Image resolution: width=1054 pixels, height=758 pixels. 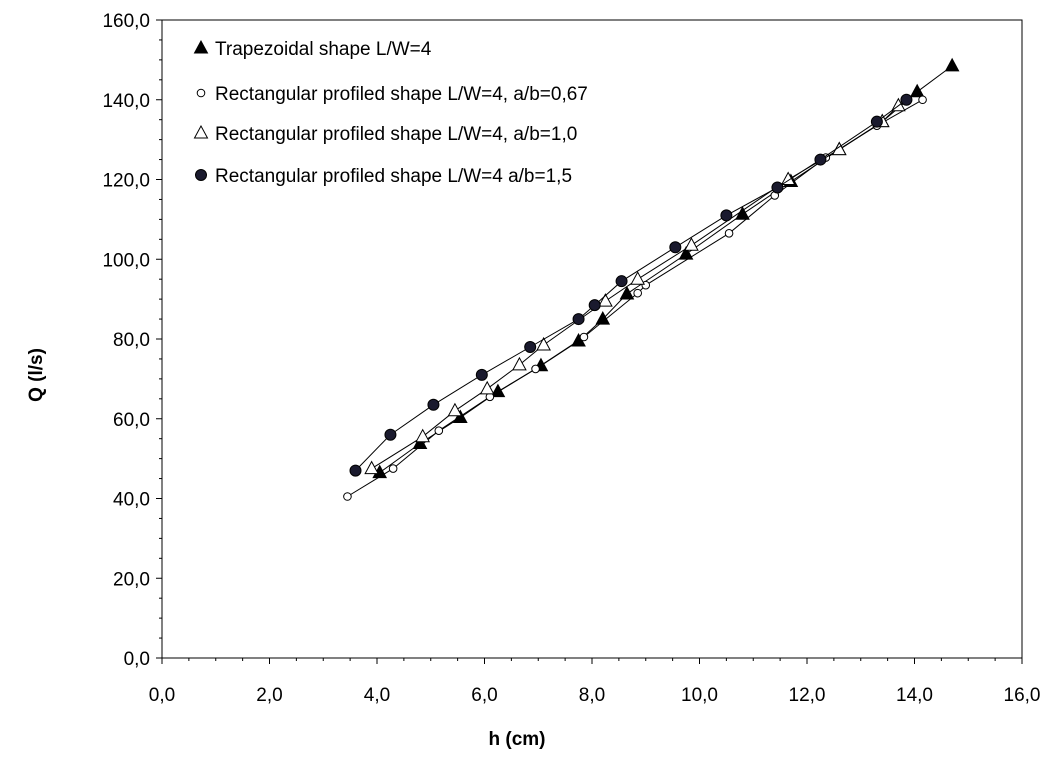 What do you see at coordinates (914, 695) in the screenshot?
I see `x-tick-label: 14,0` at bounding box center [914, 695].